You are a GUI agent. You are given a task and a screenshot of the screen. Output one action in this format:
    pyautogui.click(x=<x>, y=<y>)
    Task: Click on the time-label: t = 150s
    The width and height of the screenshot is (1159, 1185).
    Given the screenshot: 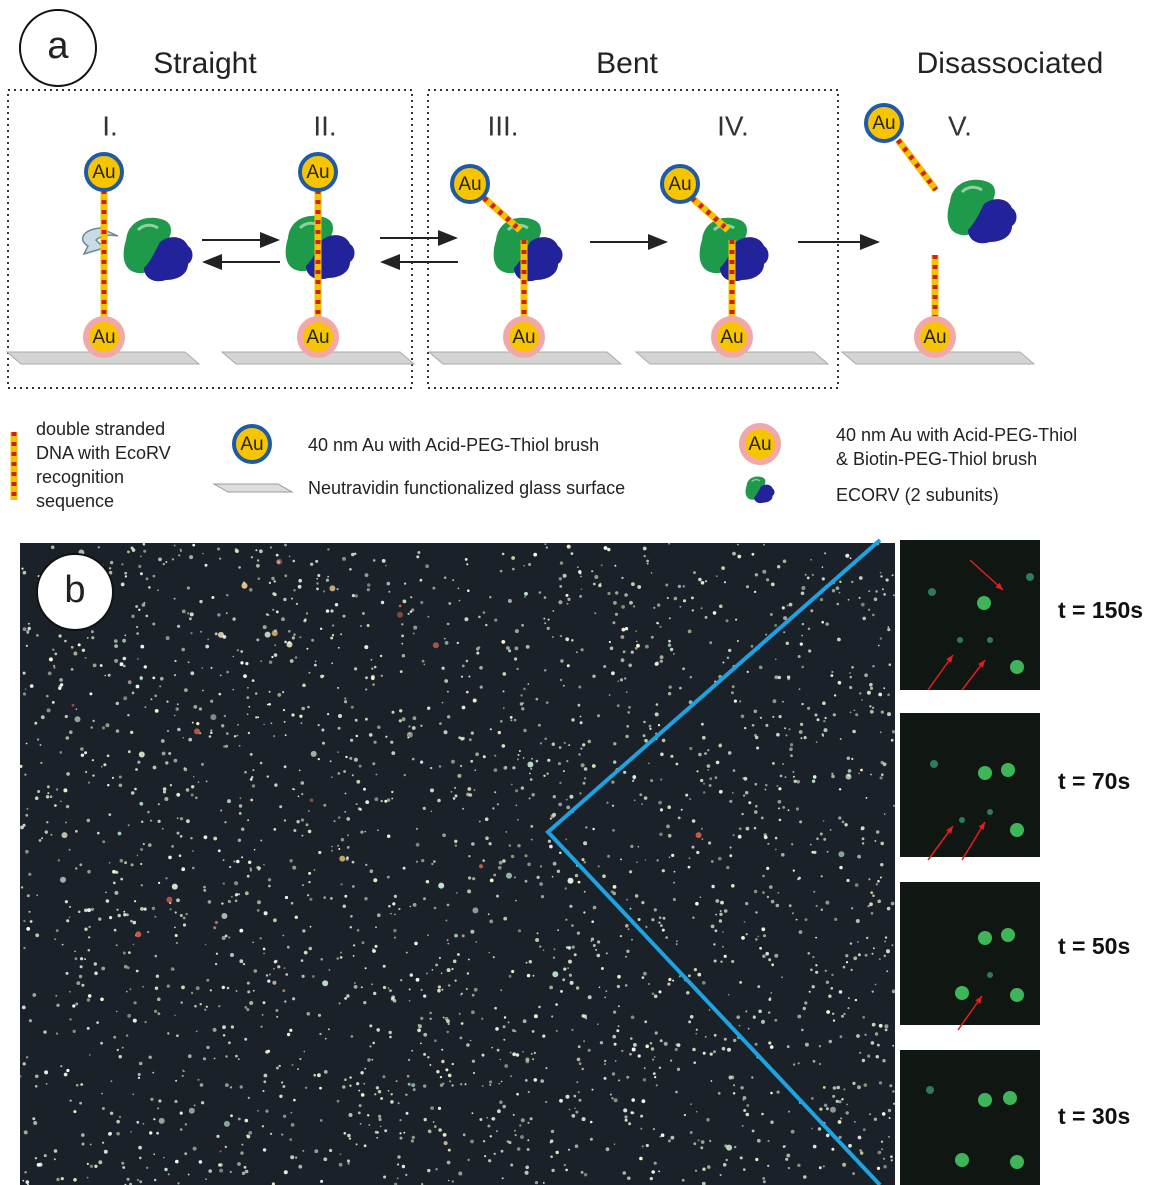 What is the action you would take?
    pyautogui.click(x=1100, y=610)
    